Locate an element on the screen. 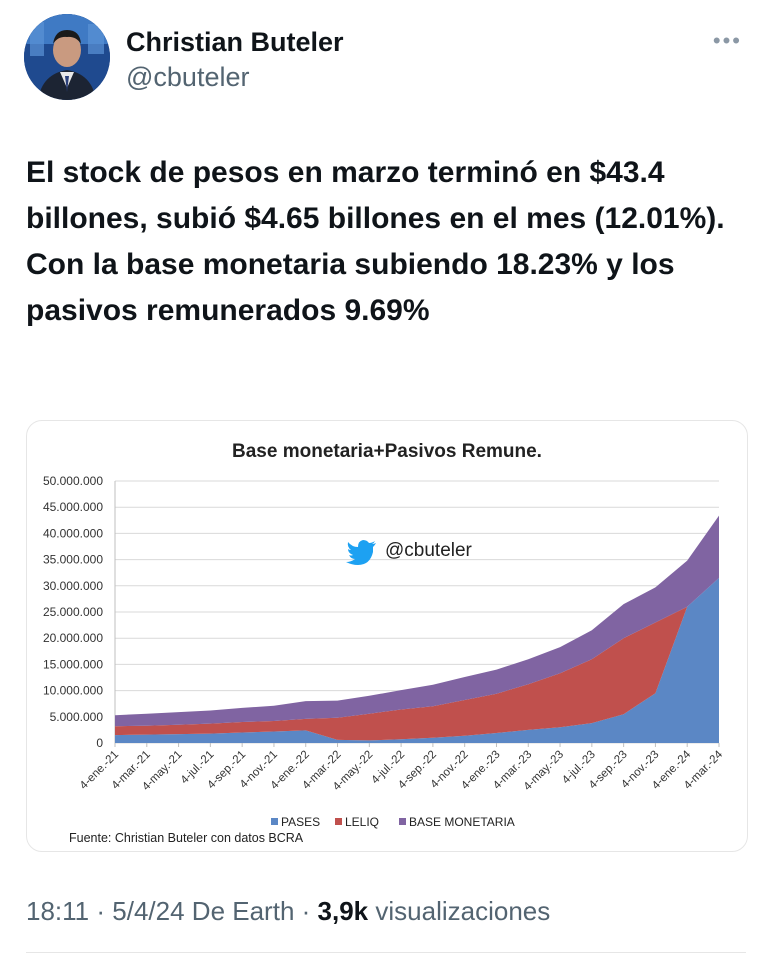  y-tick-label: 0 is located at coordinates (99, 743).